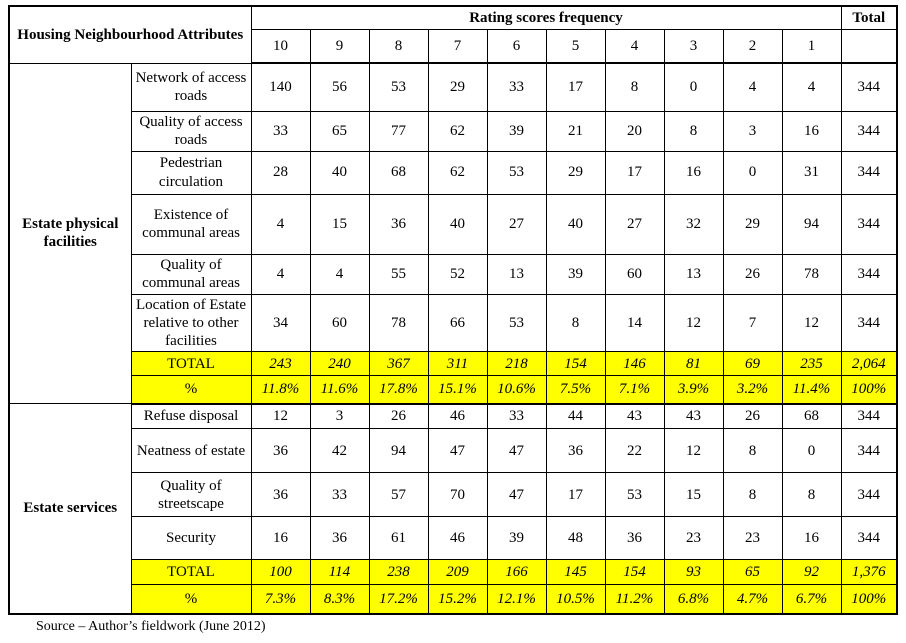 The image size is (906, 643). What do you see at coordinates (191, 131) in the screenshot?
I see `attribute-label-cell: Quality of access roads` at bounding box center [191, 131].